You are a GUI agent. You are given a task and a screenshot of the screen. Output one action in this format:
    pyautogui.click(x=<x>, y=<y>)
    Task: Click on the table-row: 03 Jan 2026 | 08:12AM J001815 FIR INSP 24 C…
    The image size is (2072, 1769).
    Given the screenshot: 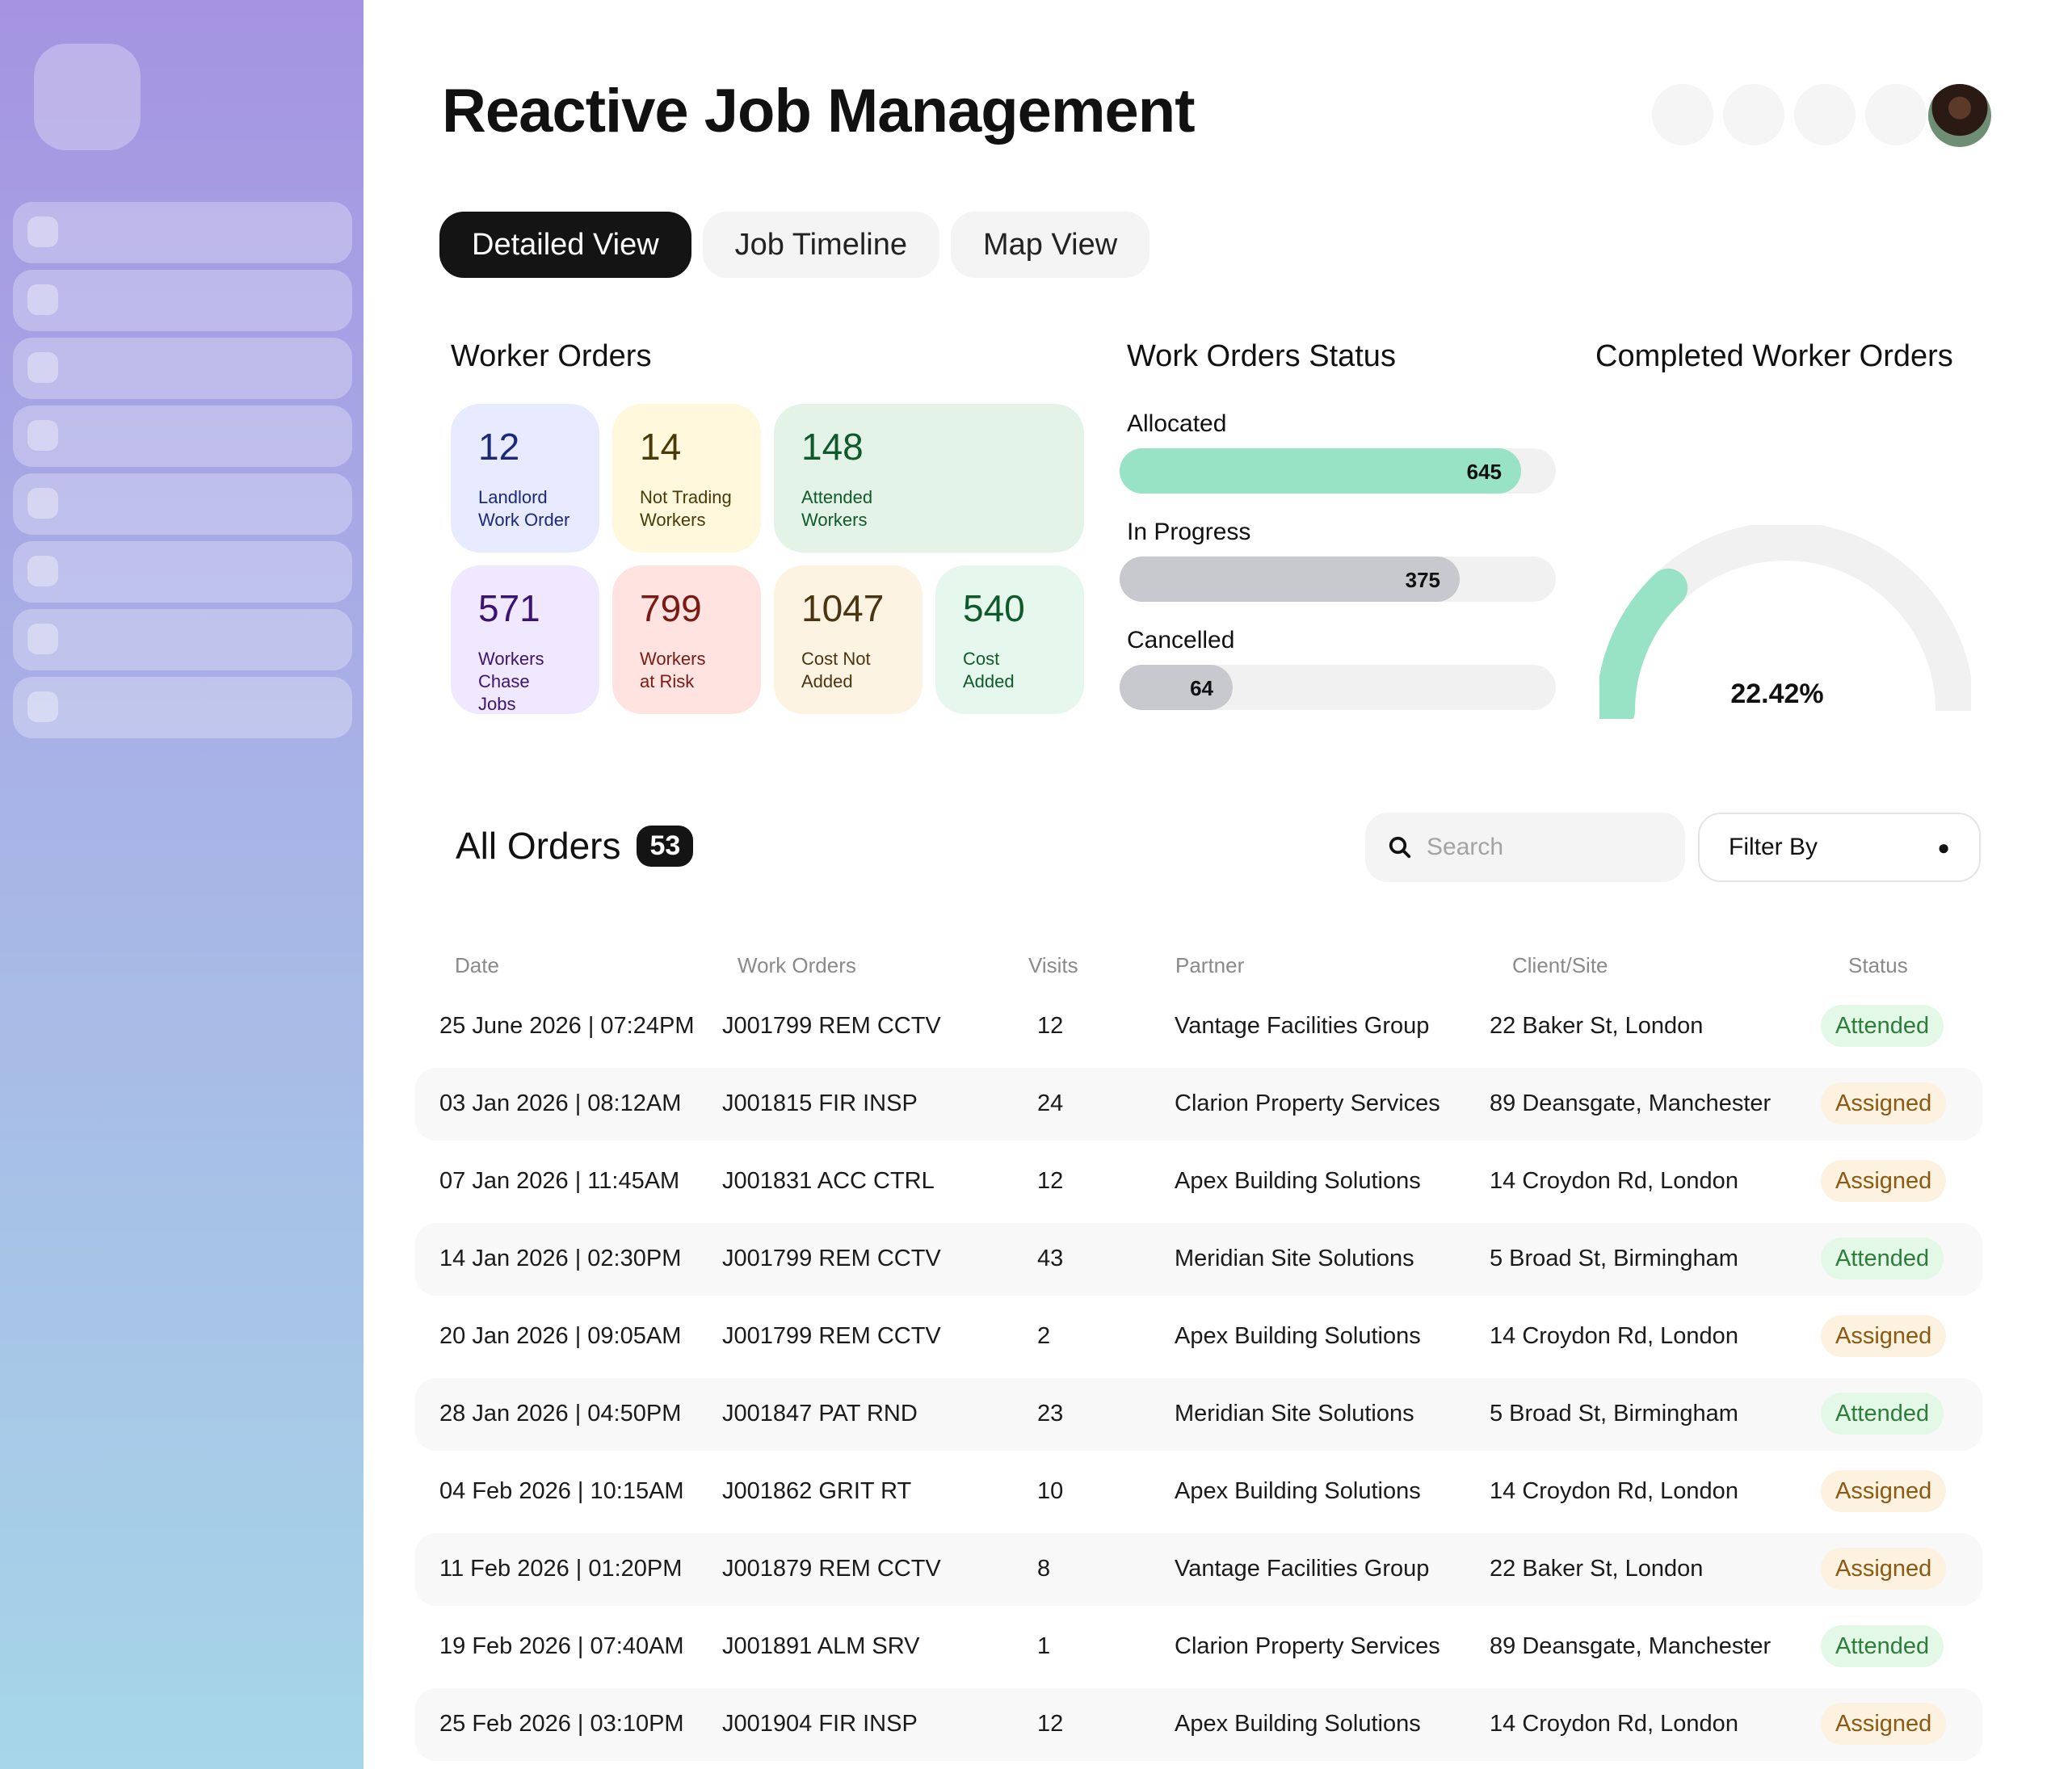 What is the action you would take?
    pyautogui.click(x=1198, y=1104)
    